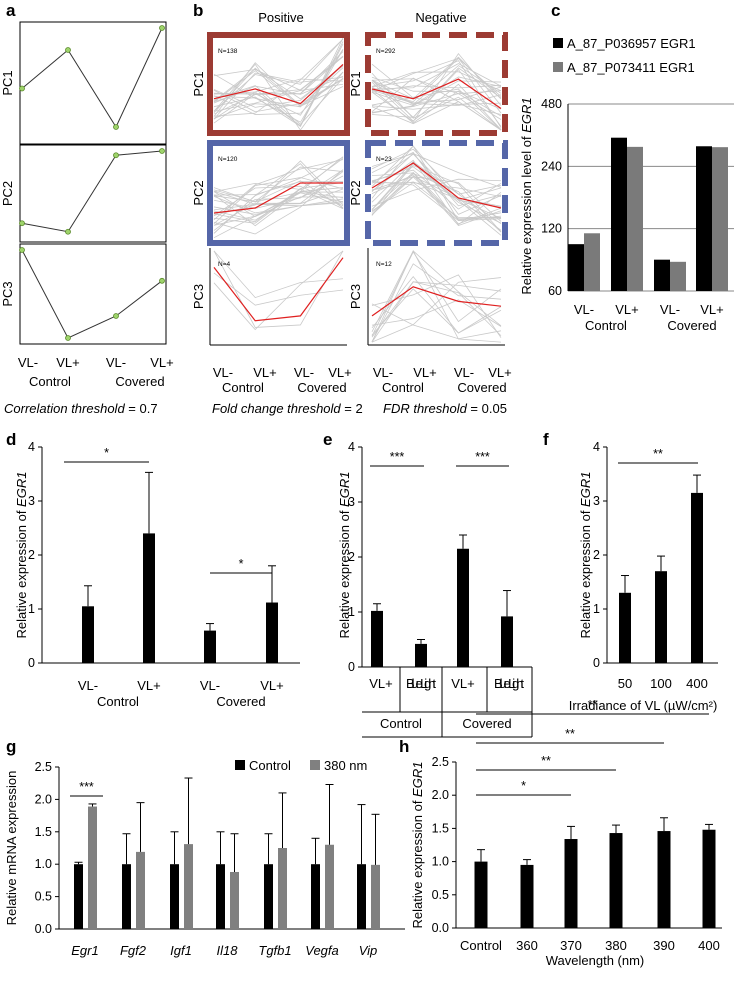 This screenshot has width=734, height=982. What do you see at coordinates (270, 765) in the screenshot?
I see `panel-g-legend-label-control: Control` at bounding box center [270, 765].